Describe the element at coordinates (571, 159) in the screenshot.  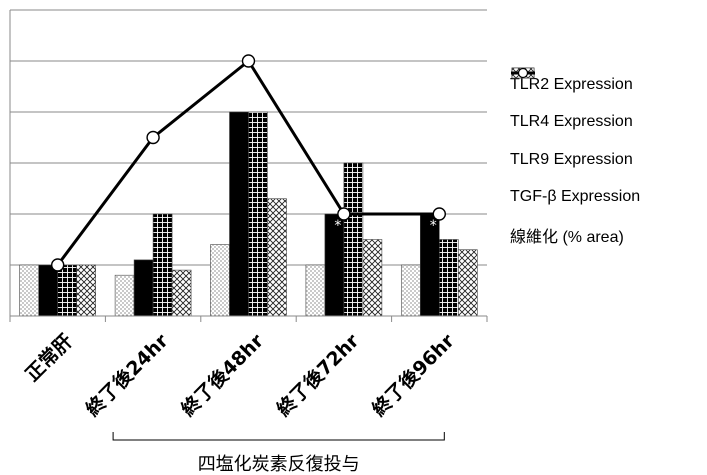
I see `legend-label: TLR9 Expression` at that location.